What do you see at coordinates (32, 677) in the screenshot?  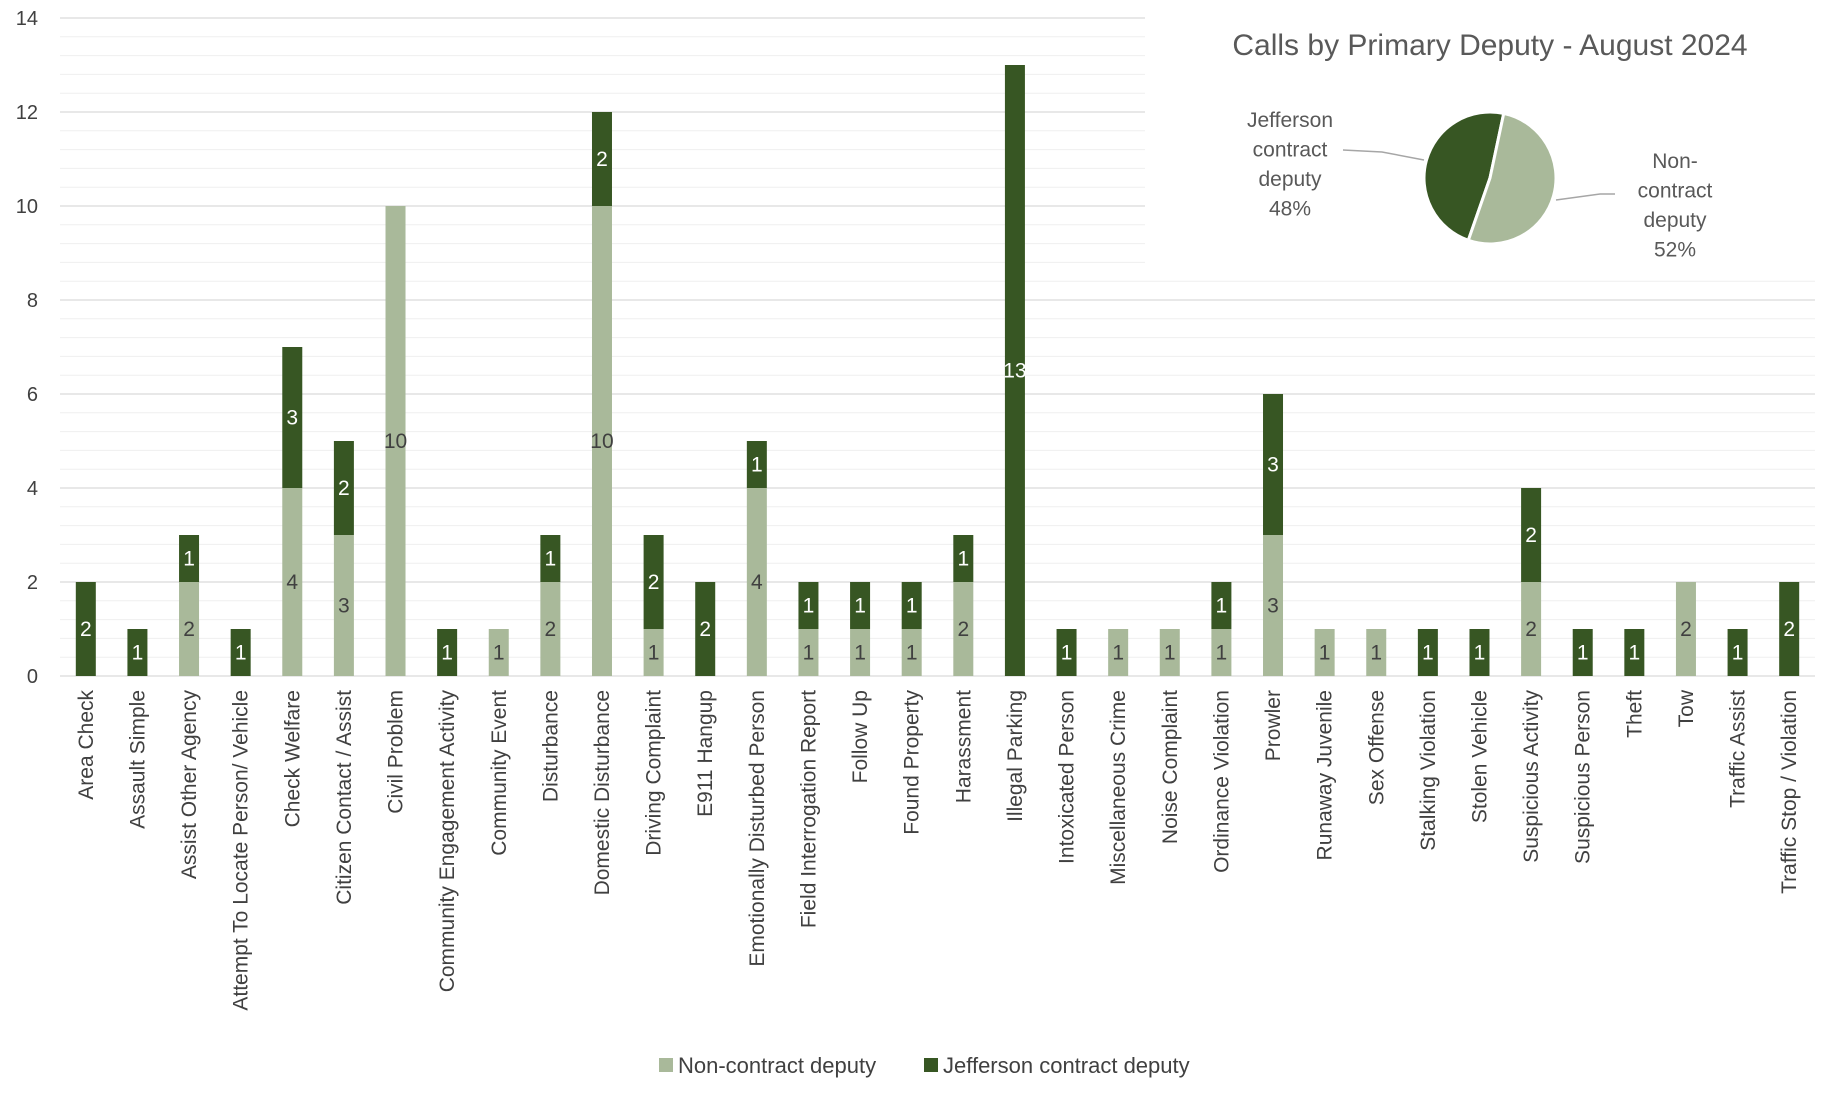 I see `y-tick-label: 0` at bounding box center [32, 677].